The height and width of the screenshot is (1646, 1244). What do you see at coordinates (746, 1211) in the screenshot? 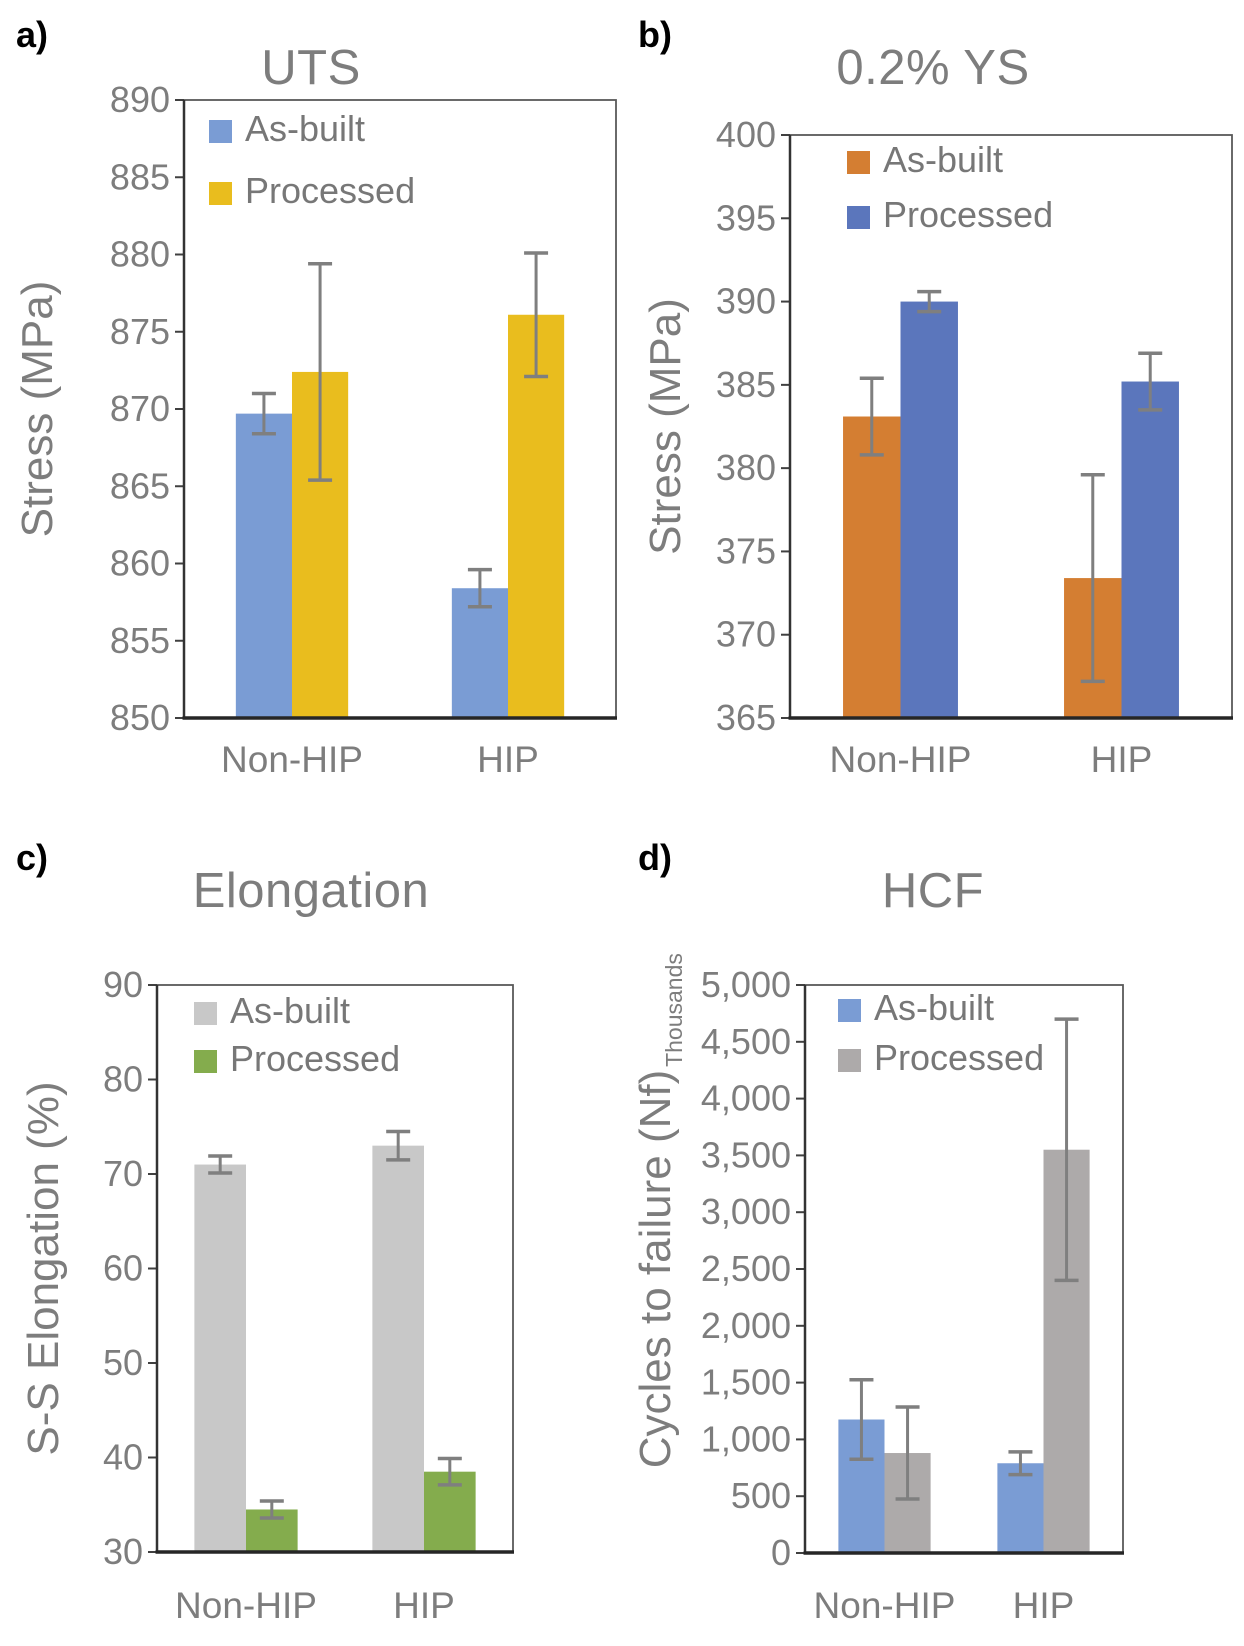
I see `y-tick-label: 3,000` at bounding box center [746, 1211].